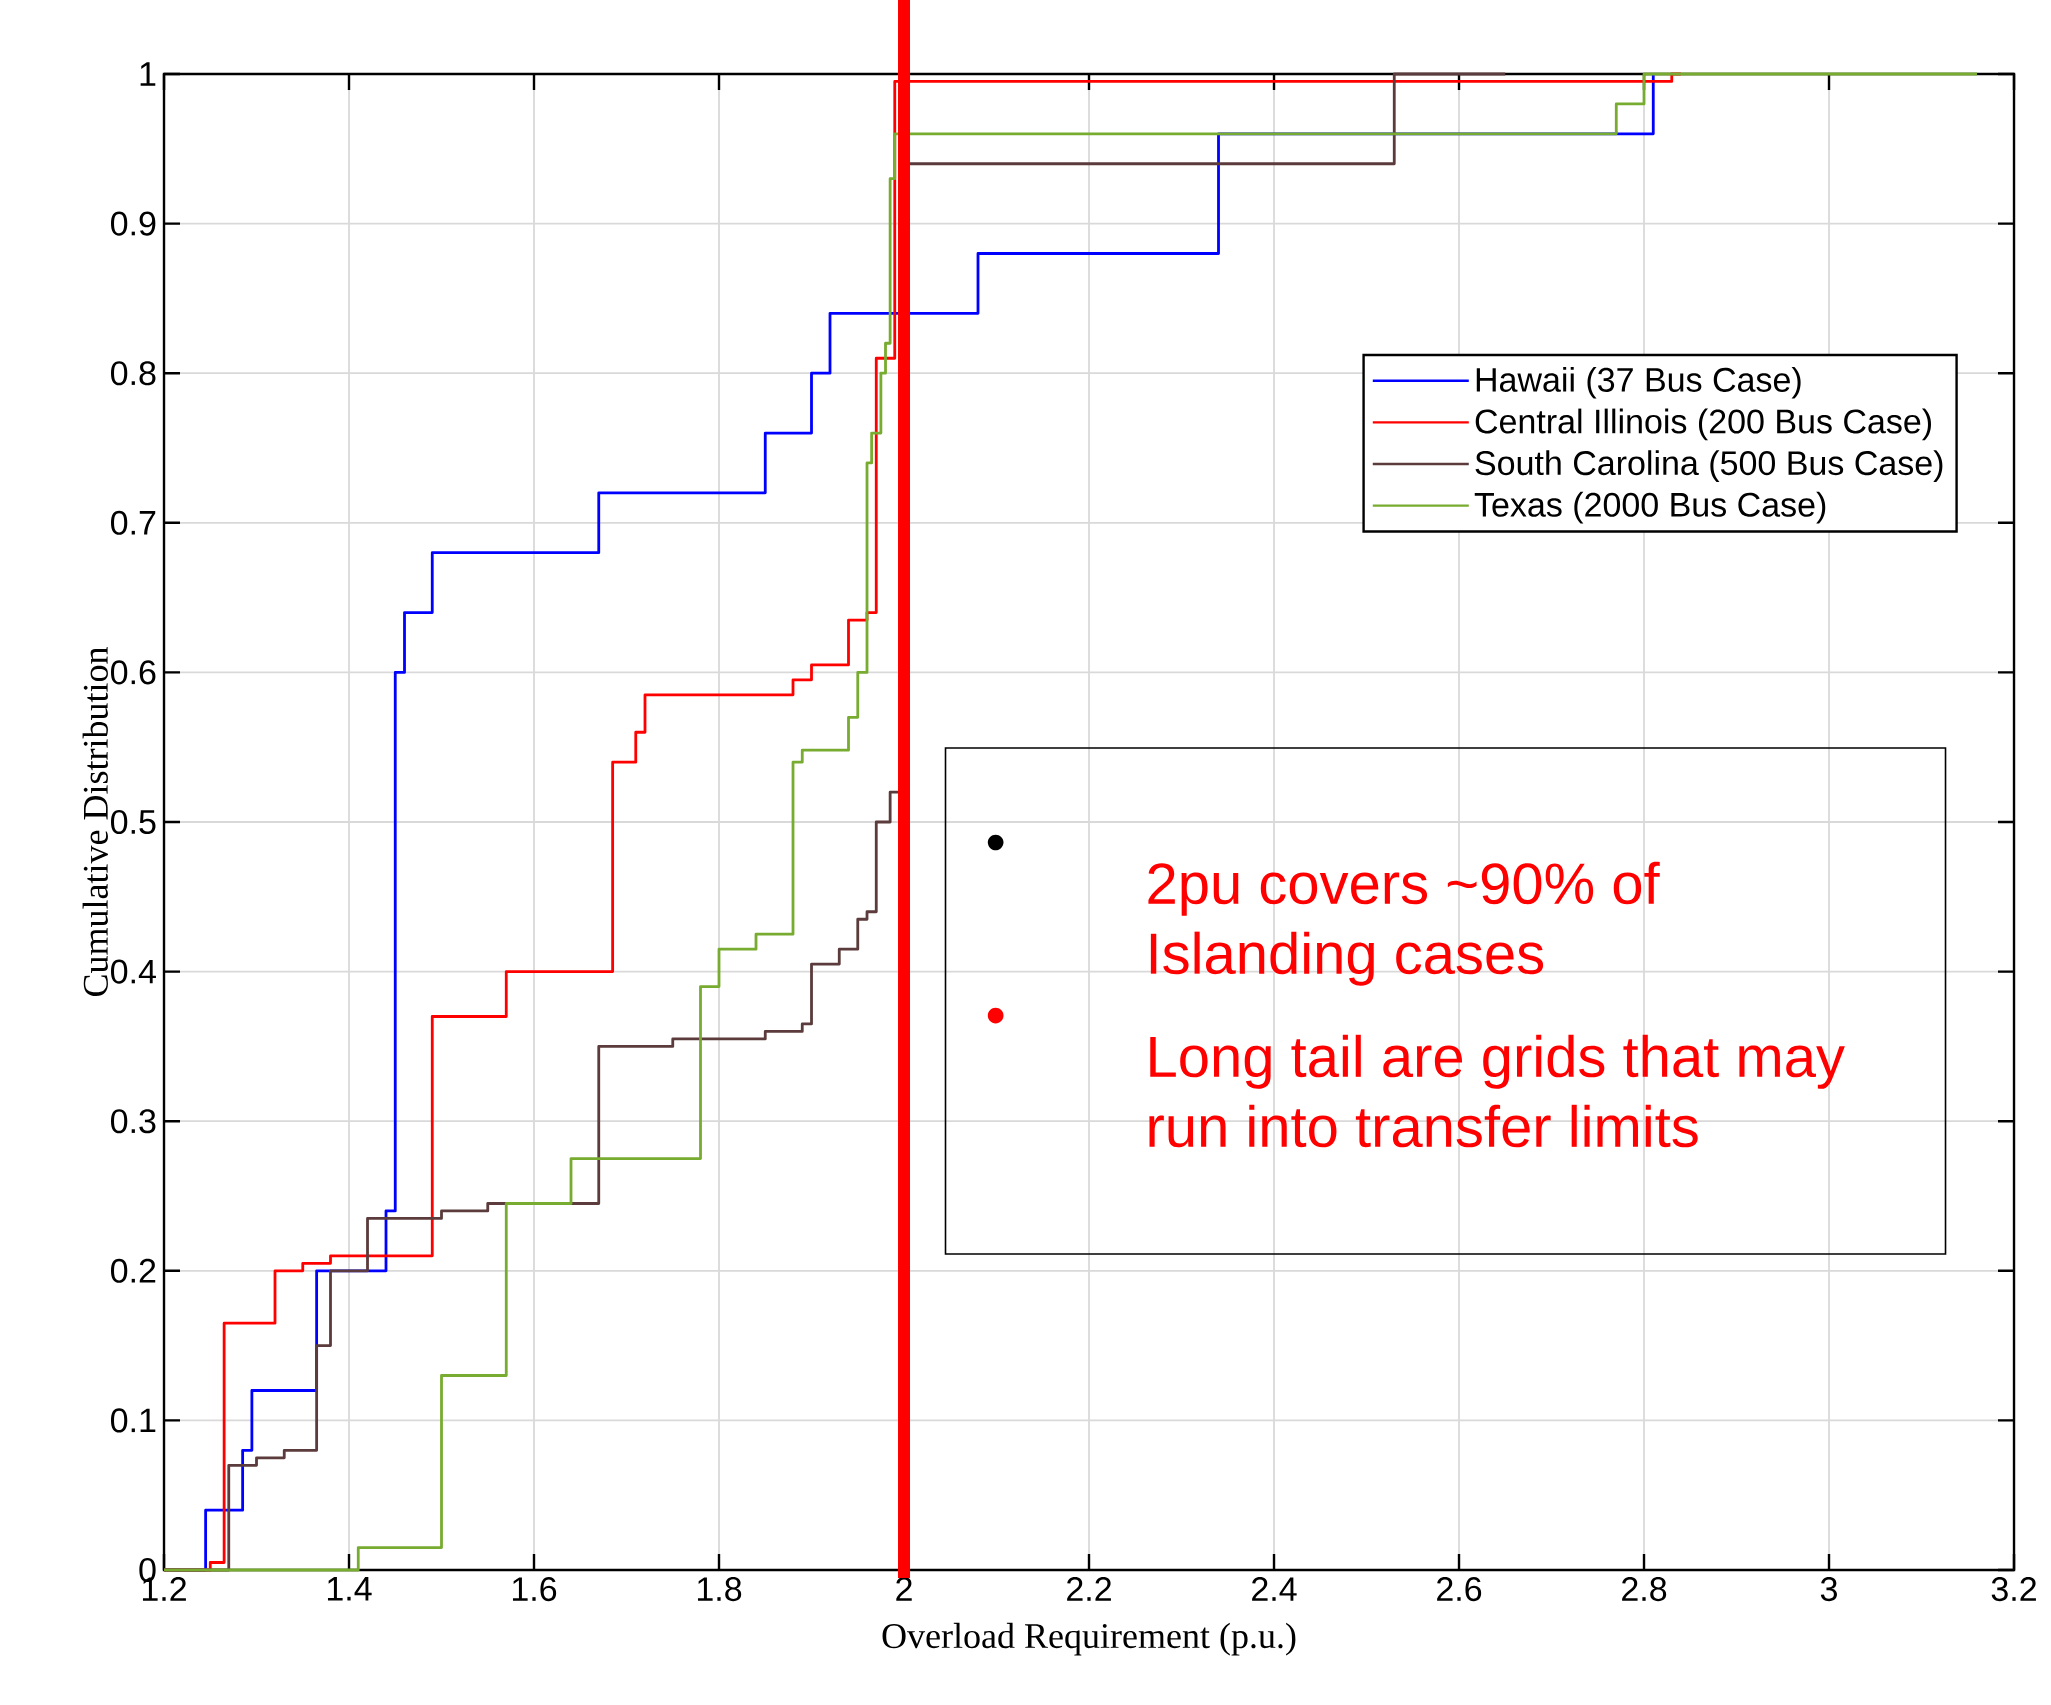  What do you see at coordinates (1828, 1589) in the screenshot?
I see `x-tick-label: 3` at bounding box center [1828, 1589].